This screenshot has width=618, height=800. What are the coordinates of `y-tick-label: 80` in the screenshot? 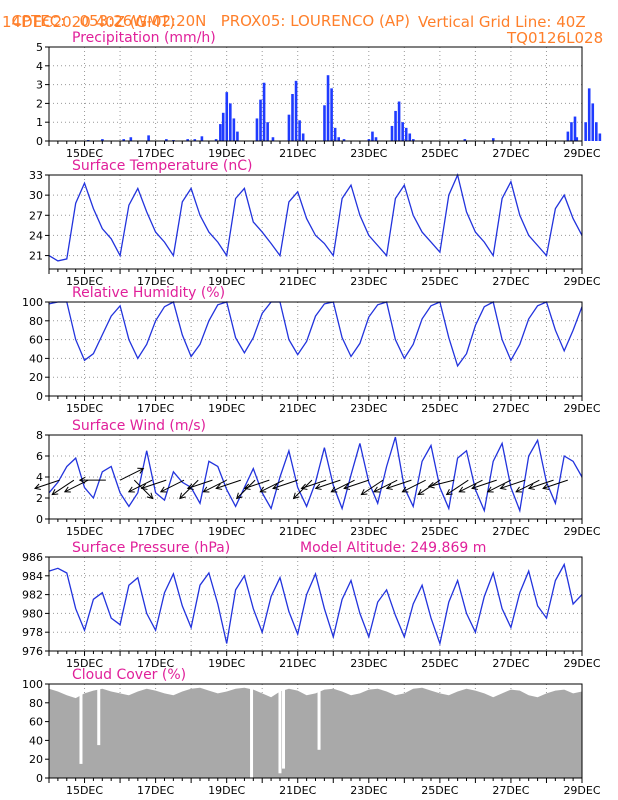 It's located at (36, 321).